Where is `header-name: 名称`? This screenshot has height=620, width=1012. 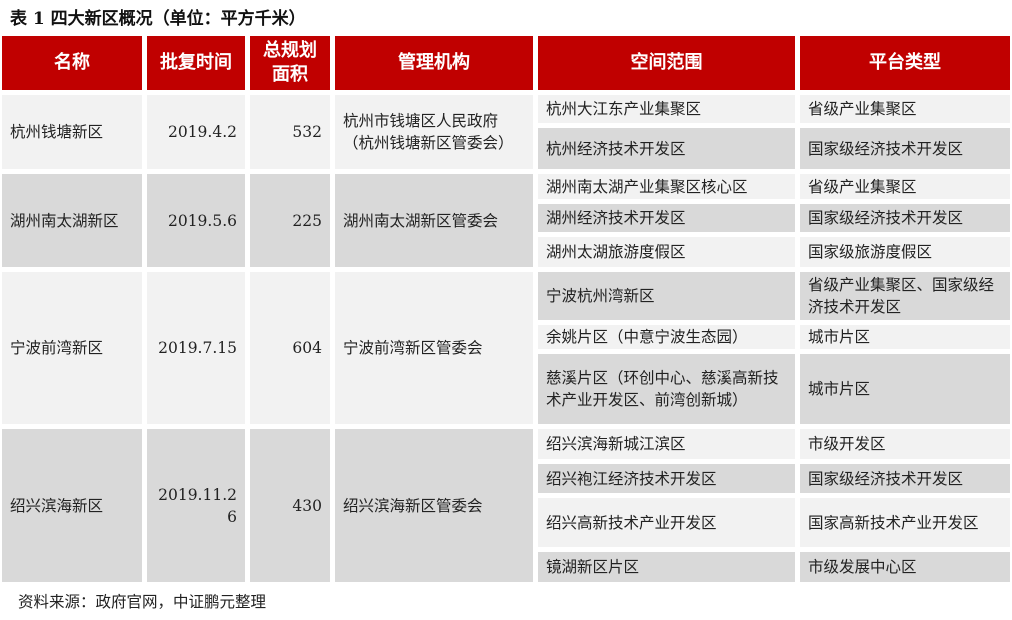 header-name: 名称 is located at coordinates (72, 63).